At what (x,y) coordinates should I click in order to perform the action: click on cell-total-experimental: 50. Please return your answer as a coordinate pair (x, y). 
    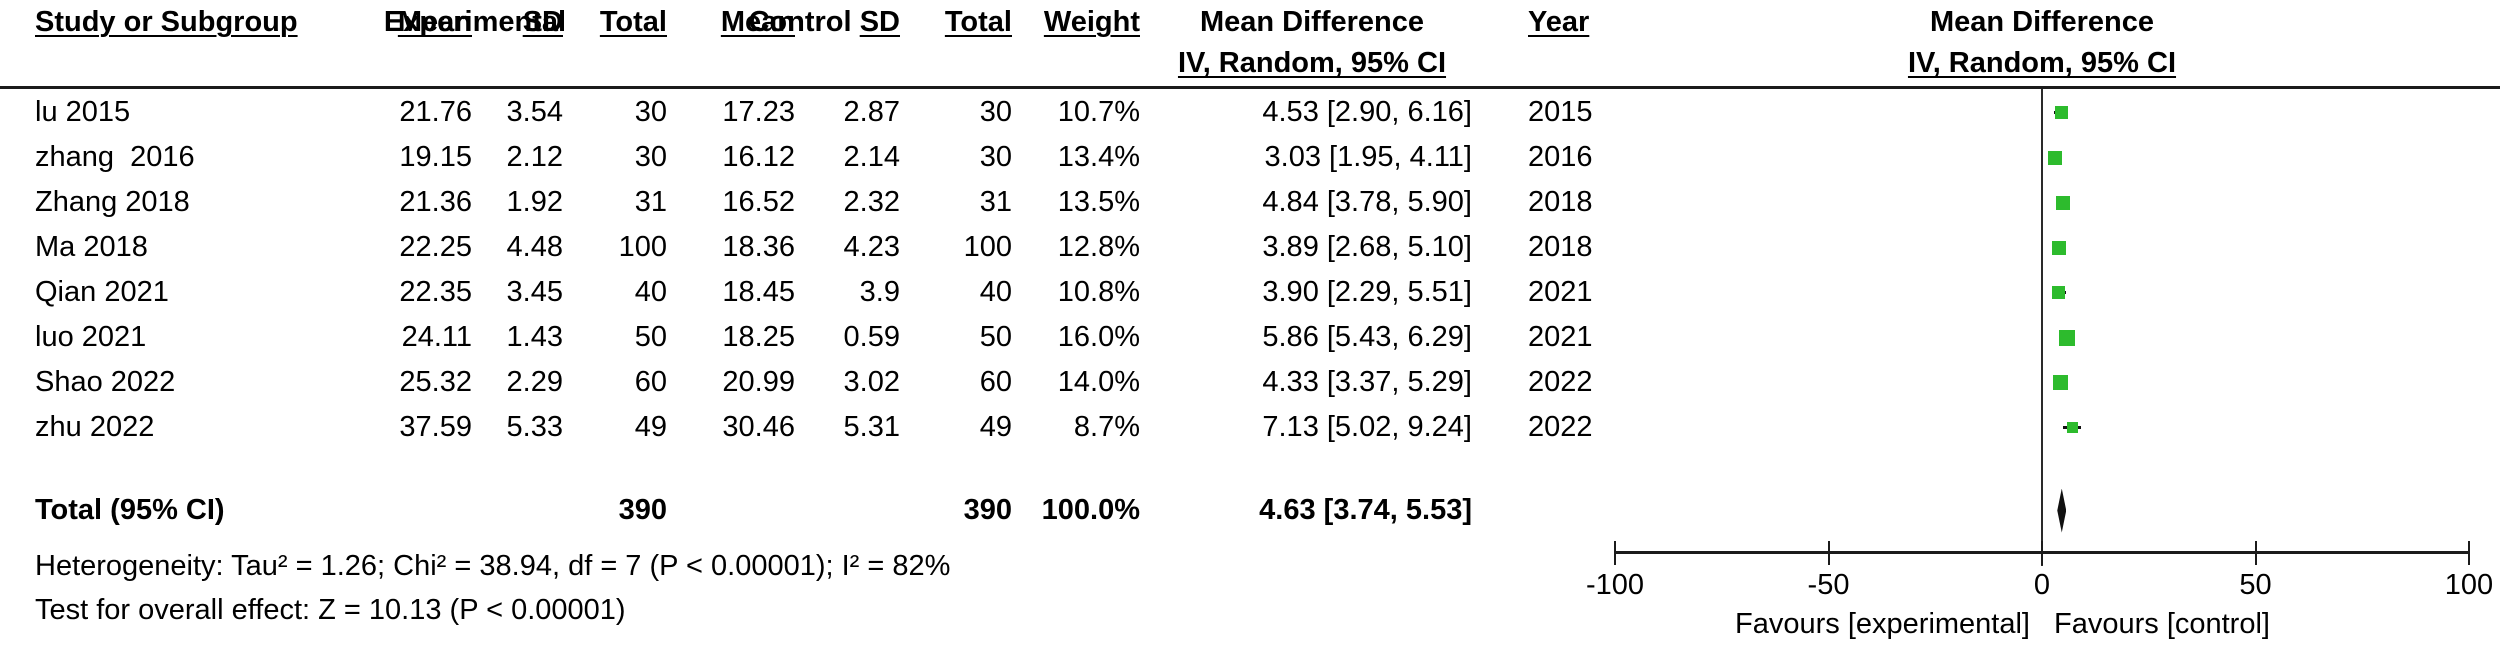
    Looking at the image, I should click on (650, 337).